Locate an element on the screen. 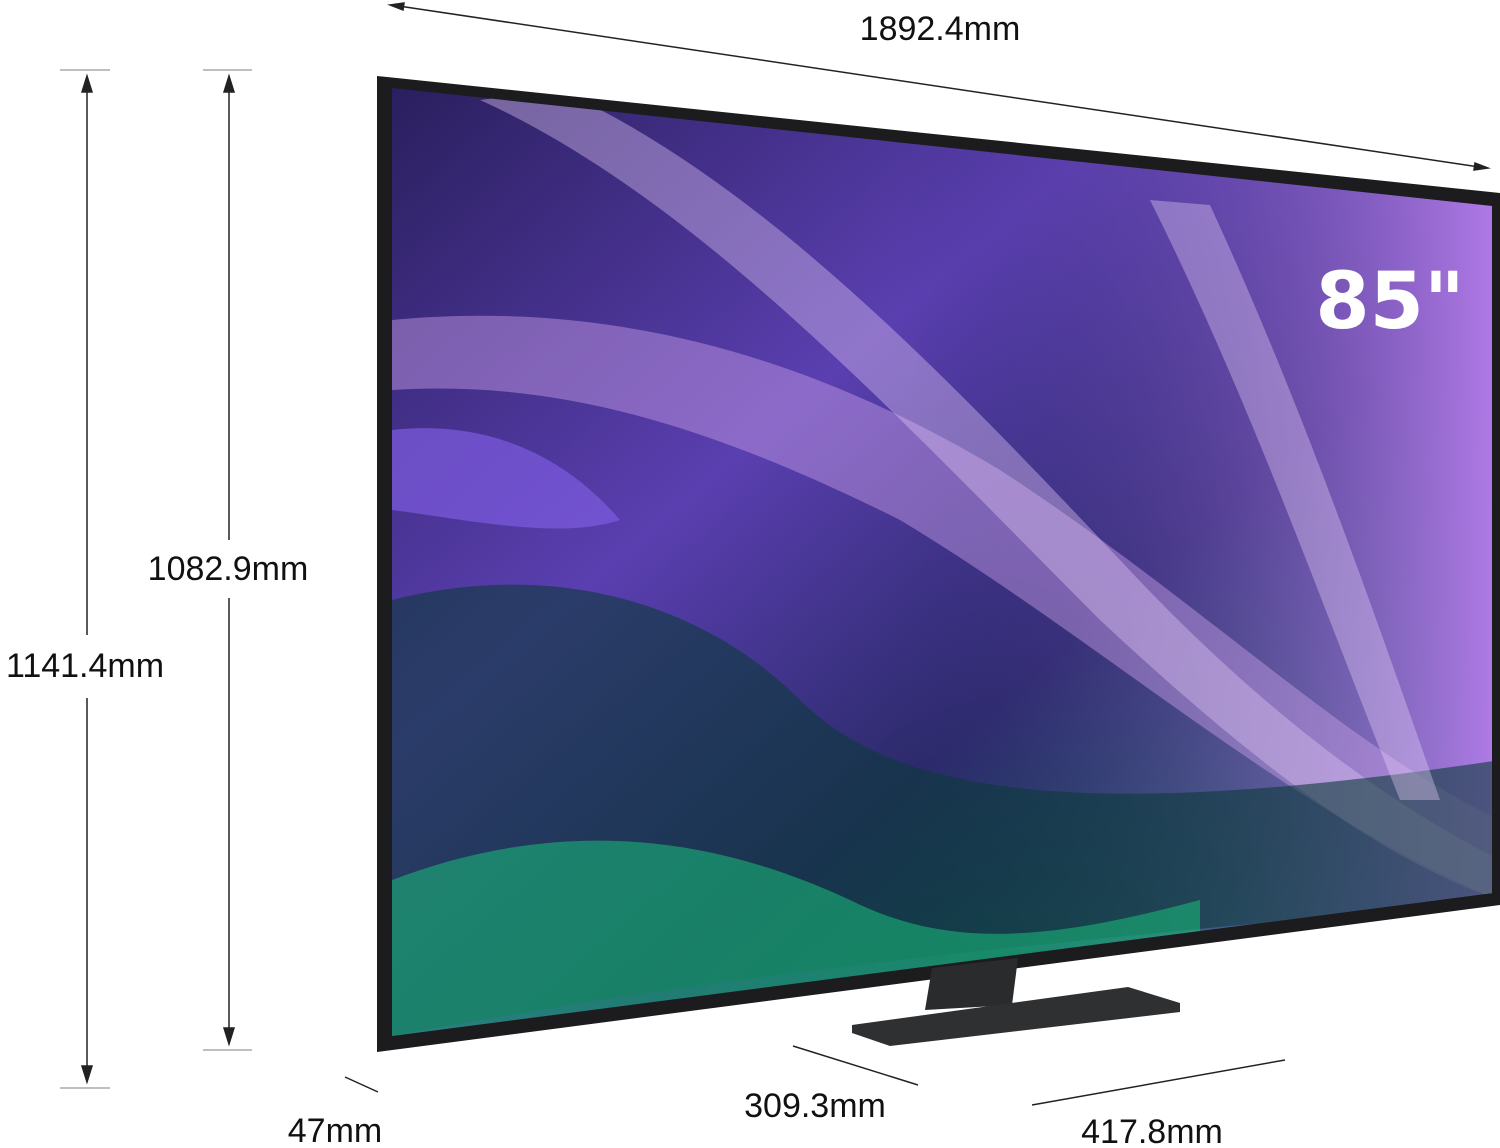  total-height-label: 1141.4mm is located at coordinates (85, 666).